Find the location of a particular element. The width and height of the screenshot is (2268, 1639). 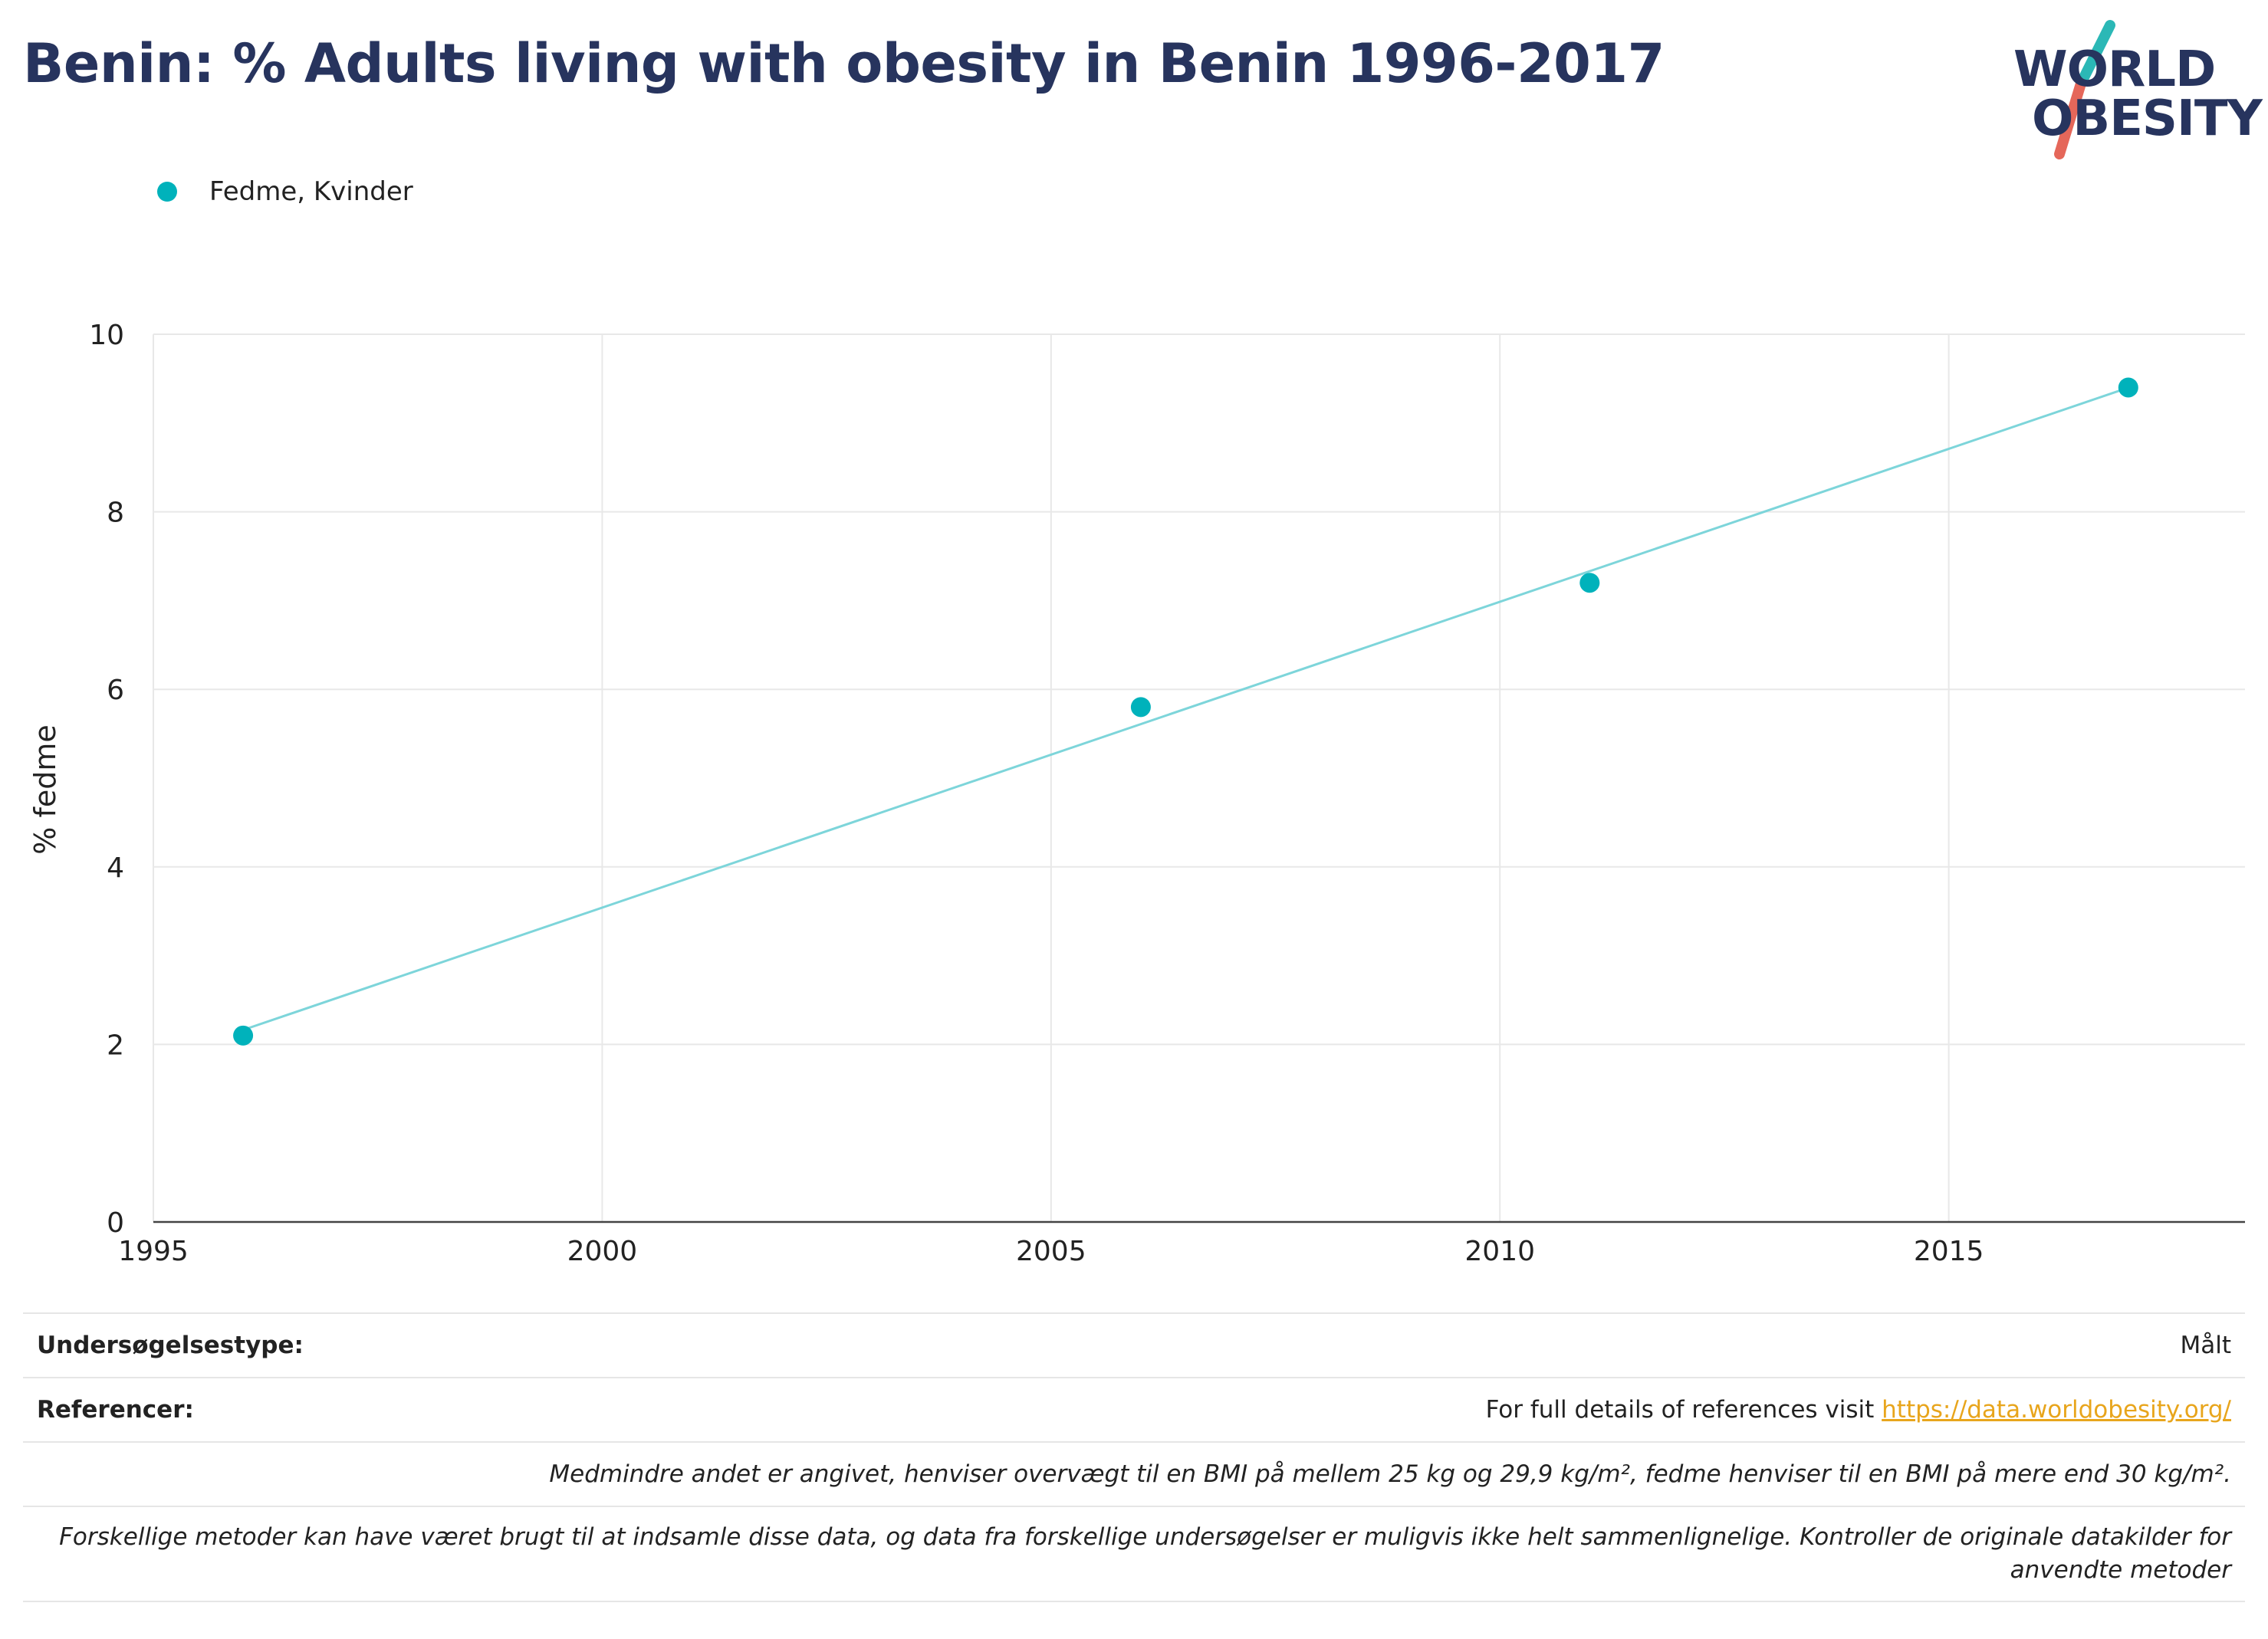

y-tick-label: 0 is located at coordinates (115, 1223).